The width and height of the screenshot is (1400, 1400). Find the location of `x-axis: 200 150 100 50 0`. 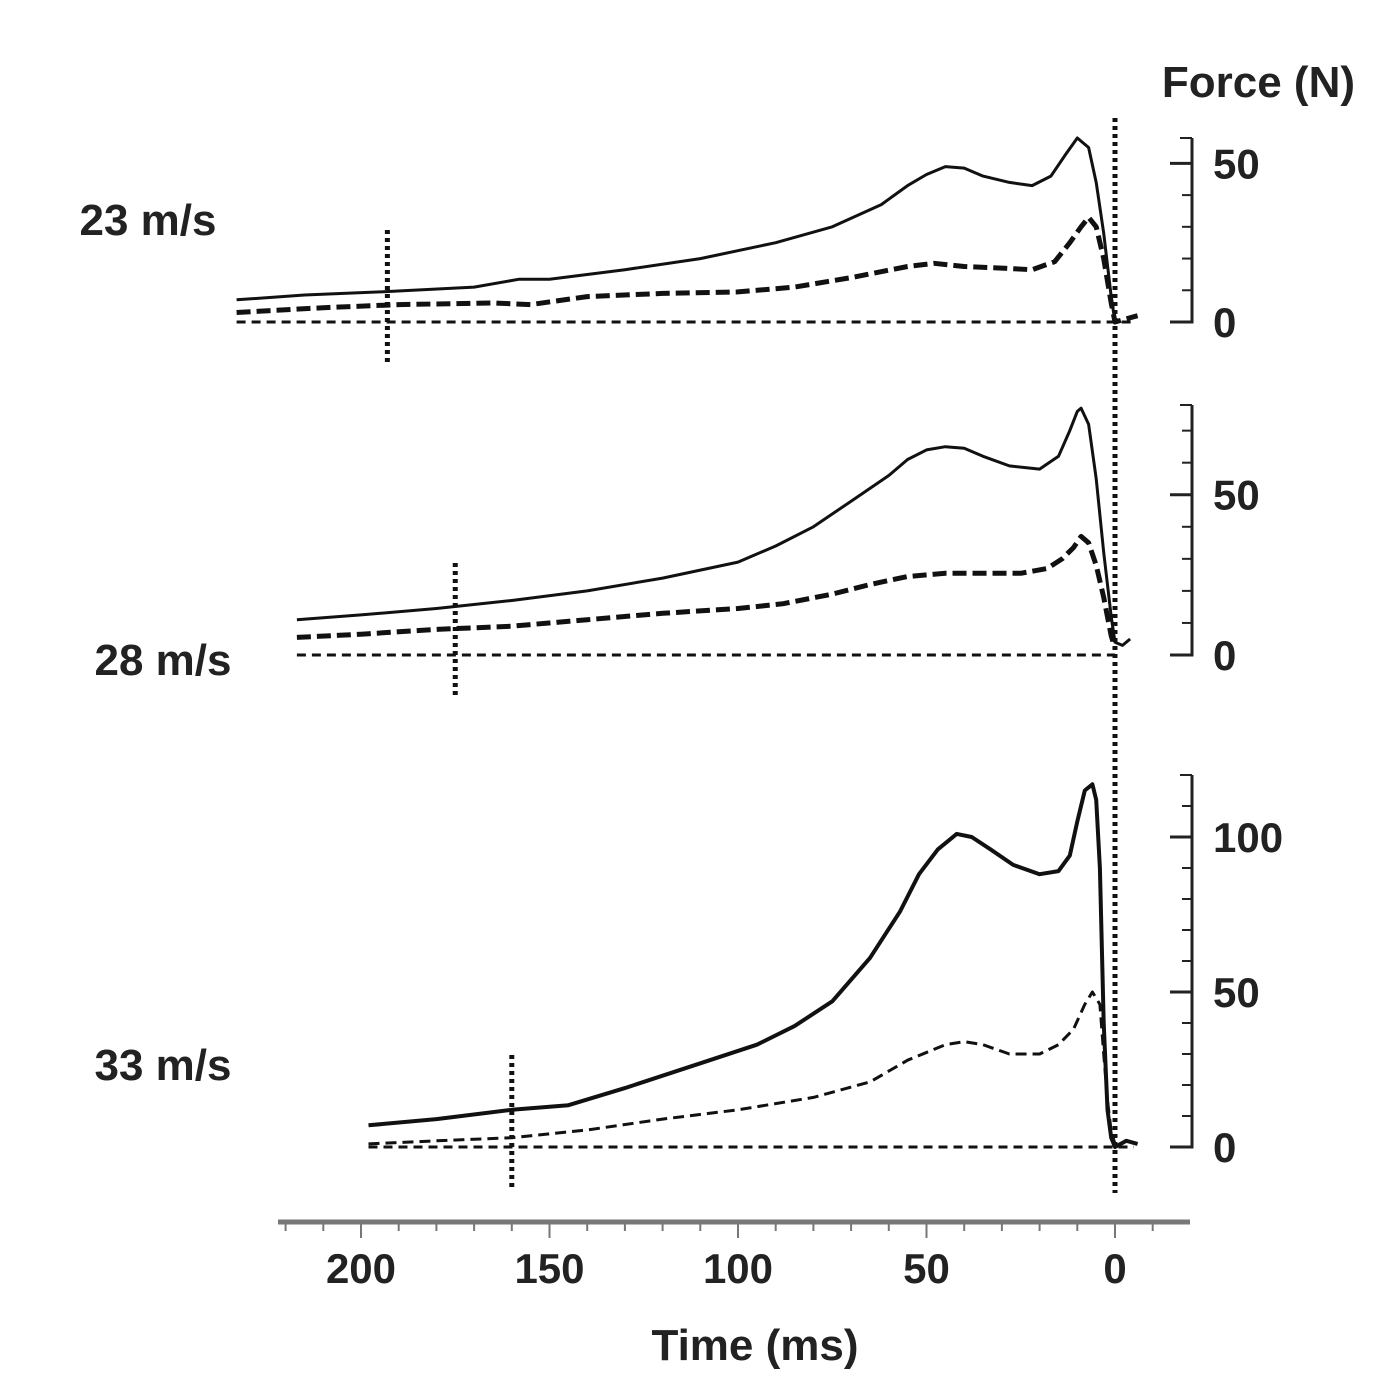

x-axis: 200 150 100 50 0 is located at coordinates (734, 1255).